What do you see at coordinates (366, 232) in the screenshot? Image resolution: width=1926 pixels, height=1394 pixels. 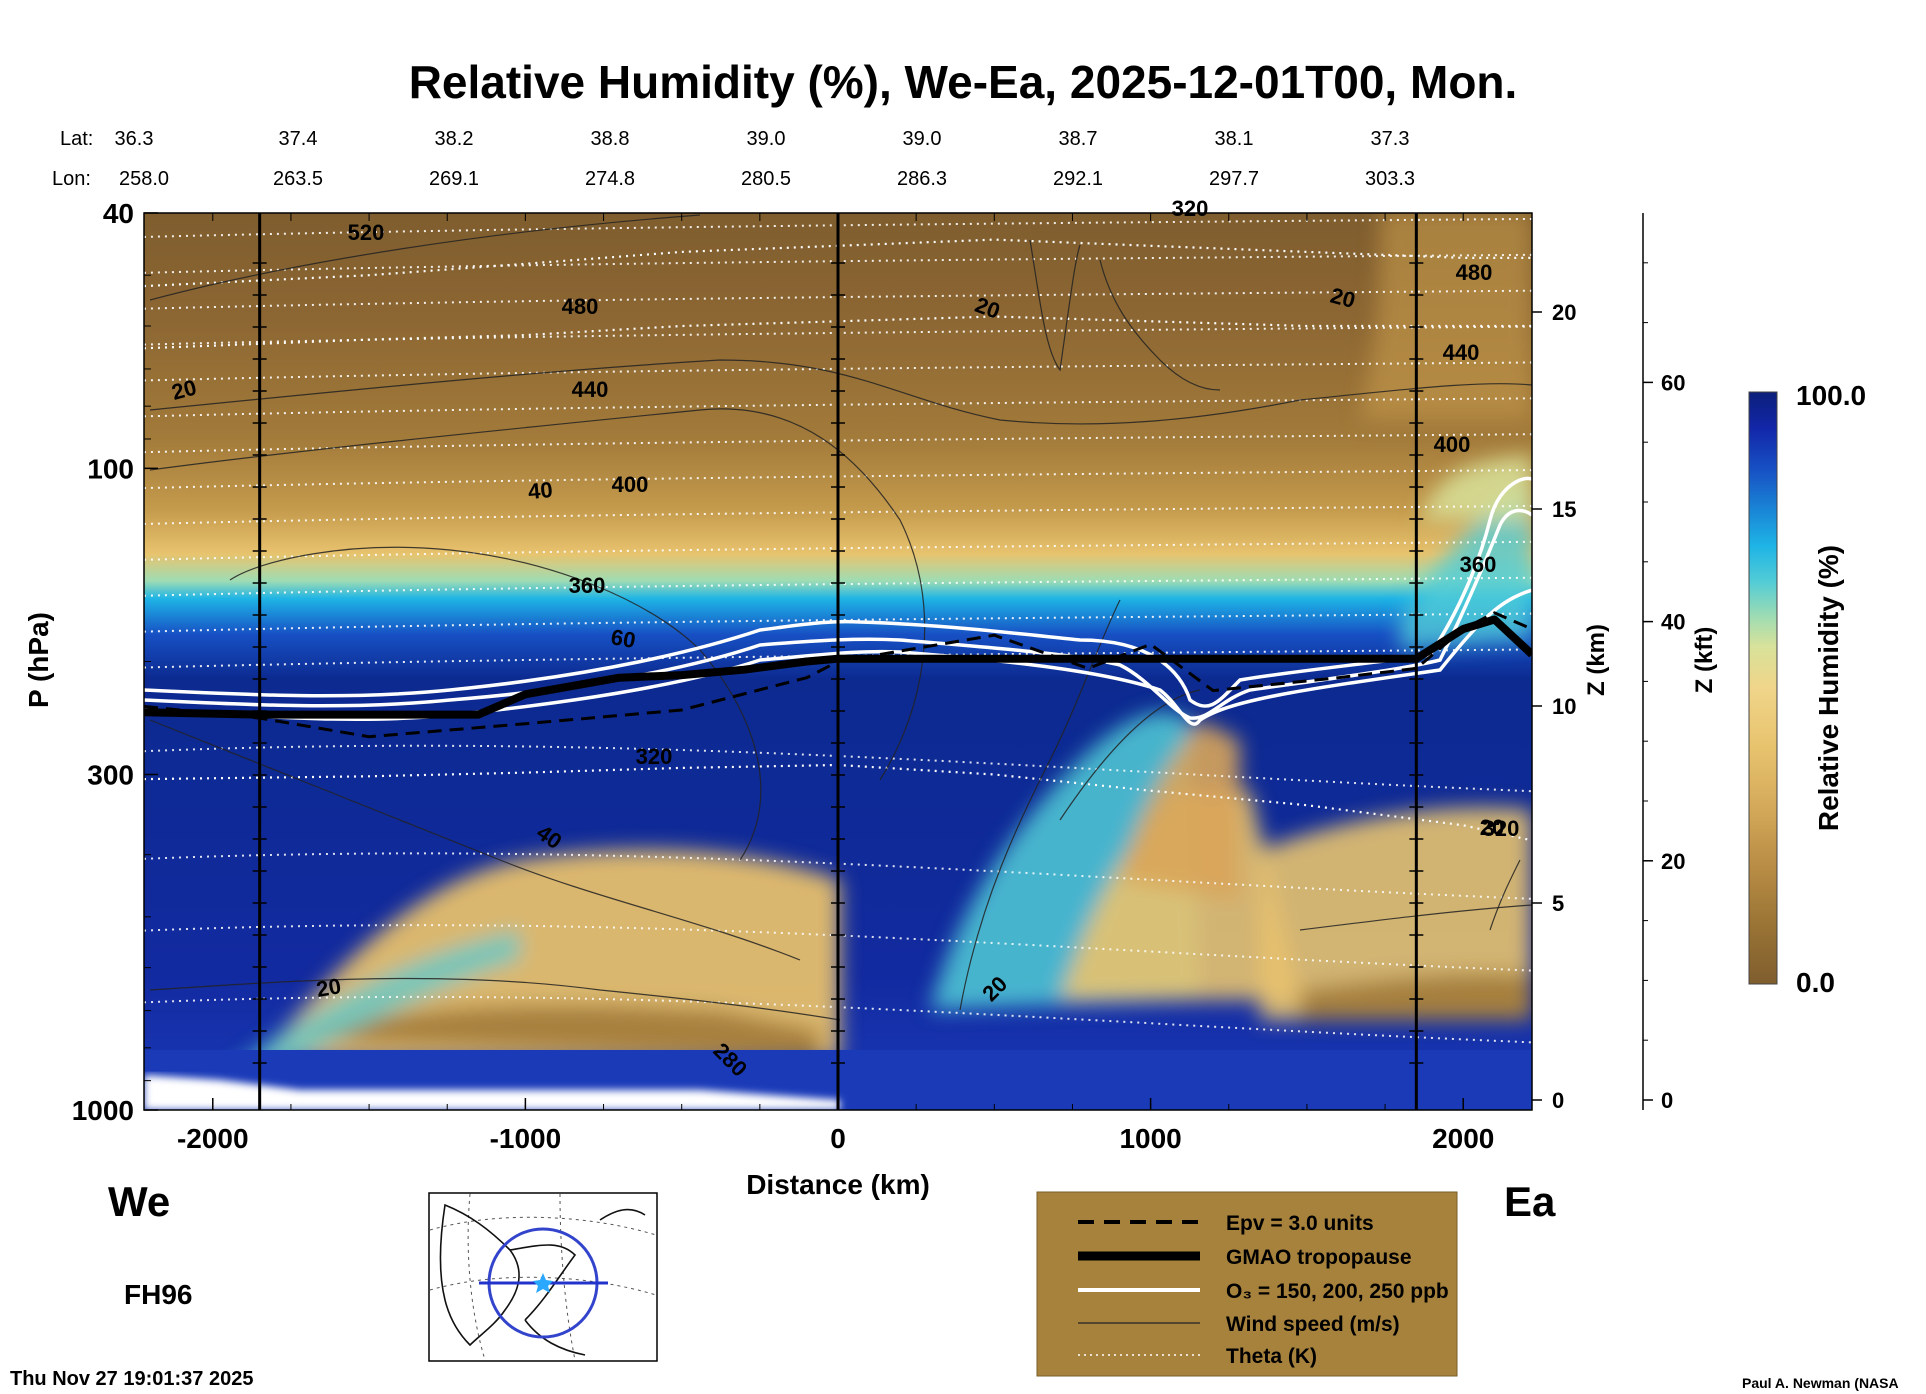 I see `theta-label: 520` at bounding box center [366, 232].